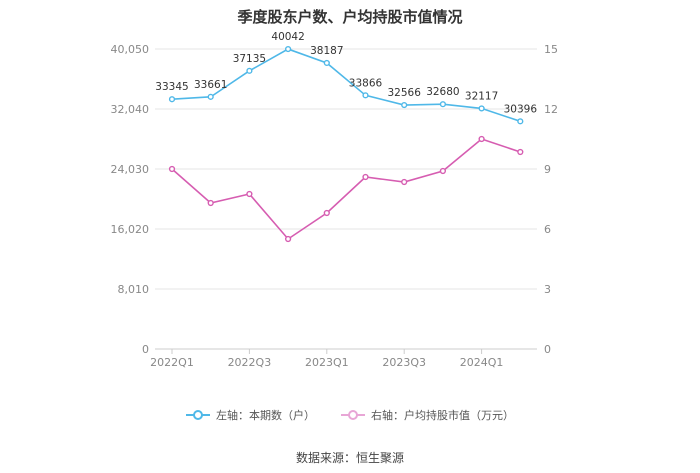 The height and width of the screenshot is (473, 700). What do you see at coordinates (547, 349) in the screenshot?
I see `right-axis-tick-label: 0` at bounding box center [547, 349].